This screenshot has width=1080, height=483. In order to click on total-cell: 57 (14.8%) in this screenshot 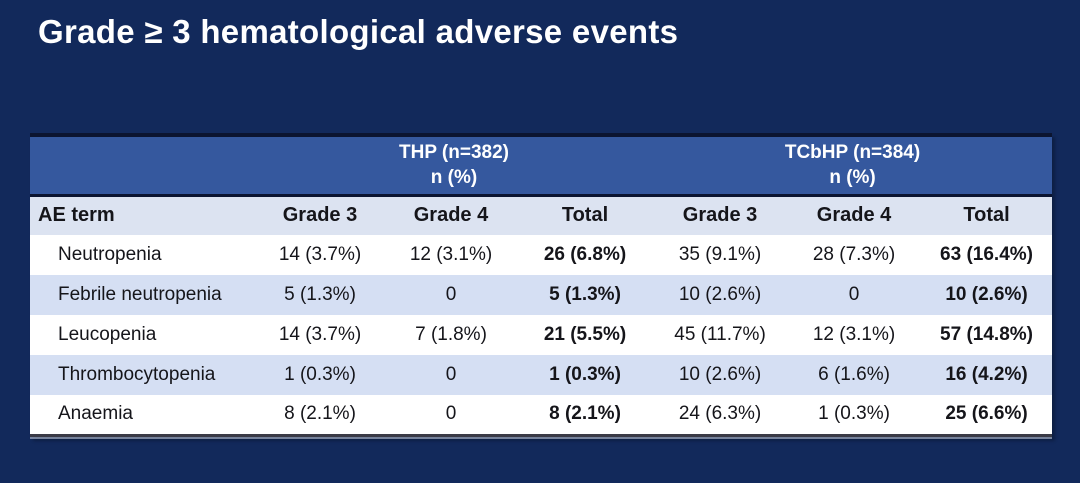, I will do `click(986, 334)`.